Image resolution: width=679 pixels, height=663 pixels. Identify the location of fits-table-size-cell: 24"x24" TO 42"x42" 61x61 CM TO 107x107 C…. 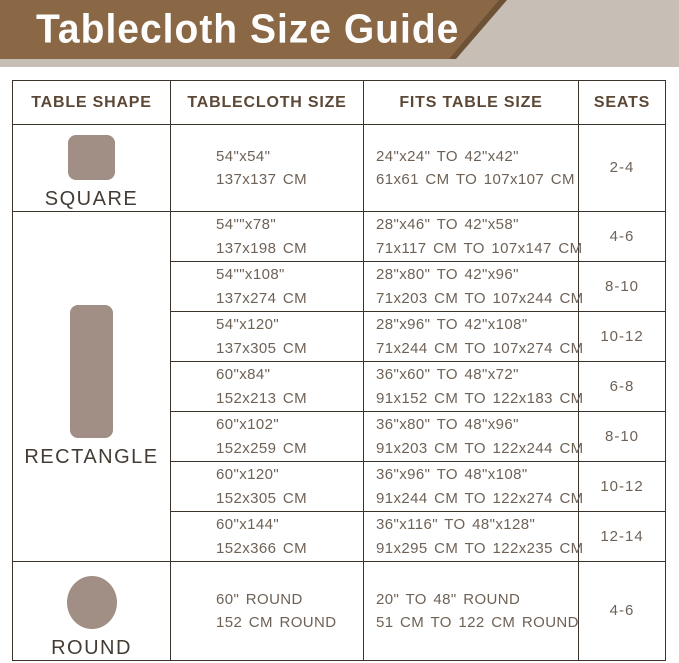
(471, 168).